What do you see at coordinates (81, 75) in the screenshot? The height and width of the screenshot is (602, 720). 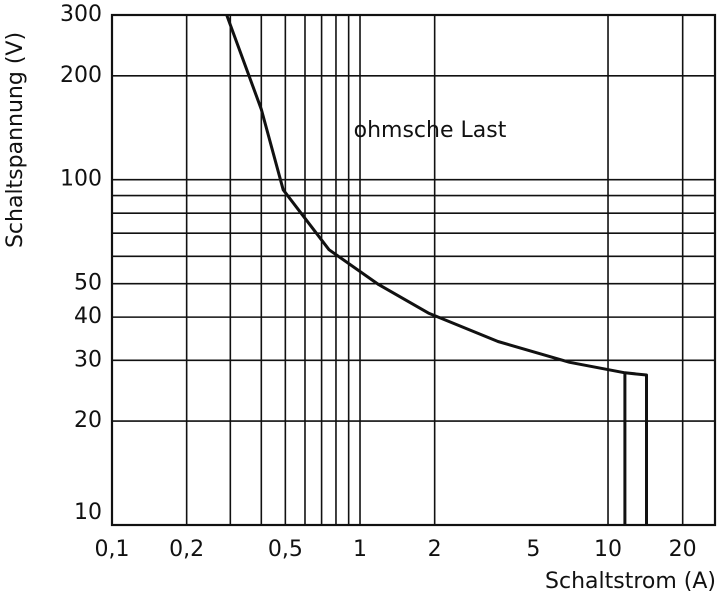 I see `y-tick-label: 200` at bounding box center [81, 75].